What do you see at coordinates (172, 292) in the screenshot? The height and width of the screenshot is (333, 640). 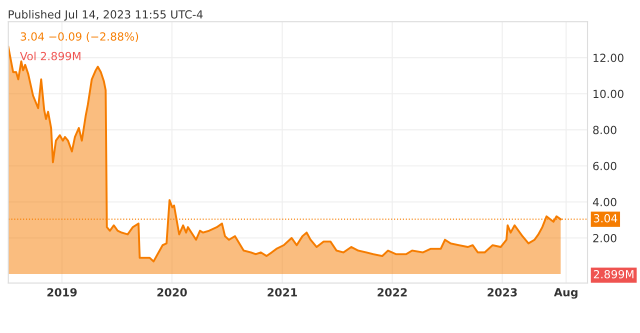 I see `x-tick-label: 2020` at bounding box center [172, 292].